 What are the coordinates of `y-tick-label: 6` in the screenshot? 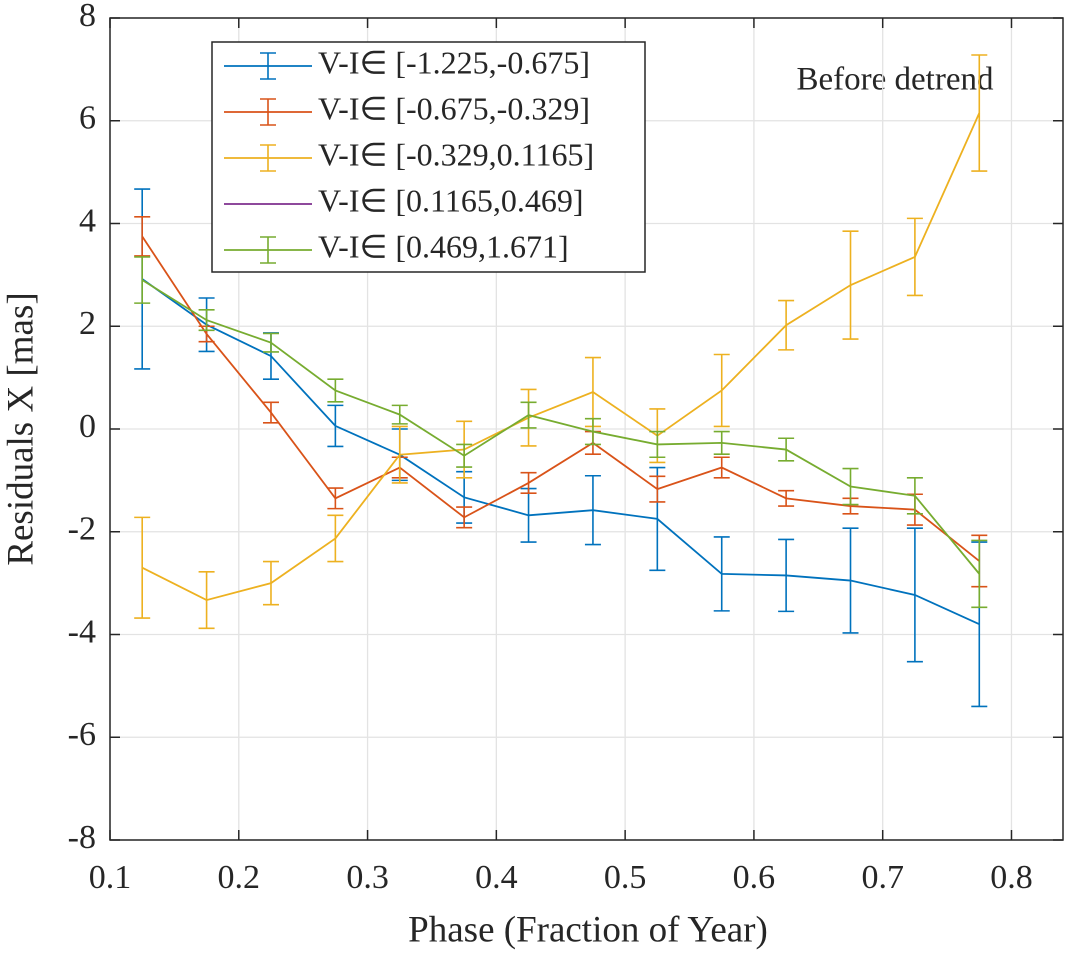 It's located at (87, 118).